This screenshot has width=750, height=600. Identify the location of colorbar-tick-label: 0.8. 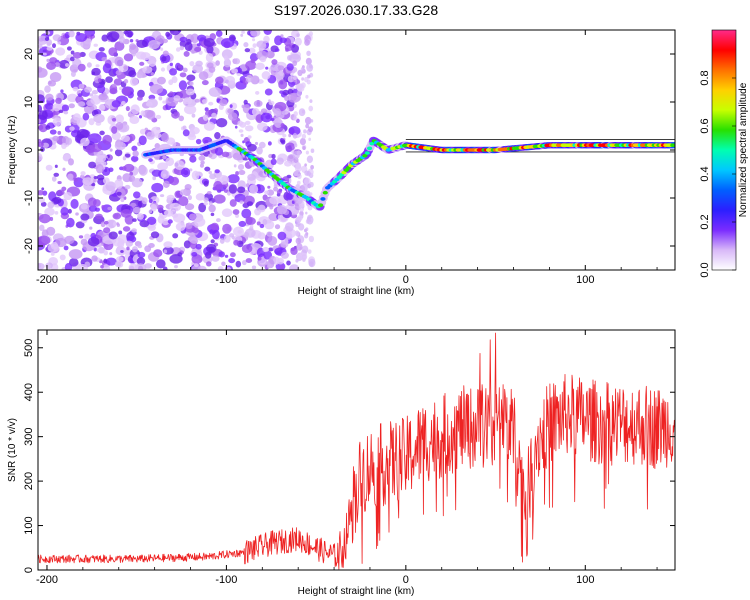
(705, 77).